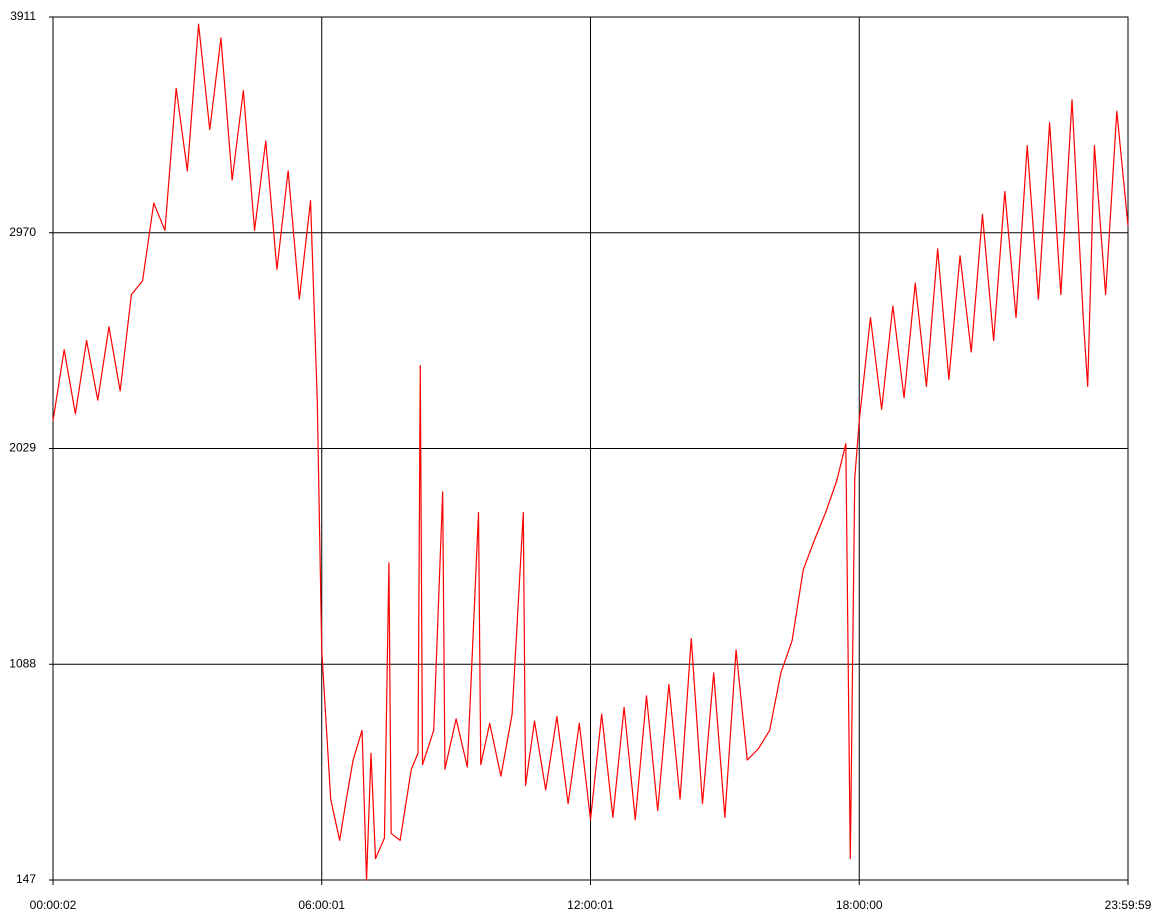  What do you see at coordinates (22, 448) in the screenshot?
I see `y-tick-label: 2029` at bounding box center [22, 448].